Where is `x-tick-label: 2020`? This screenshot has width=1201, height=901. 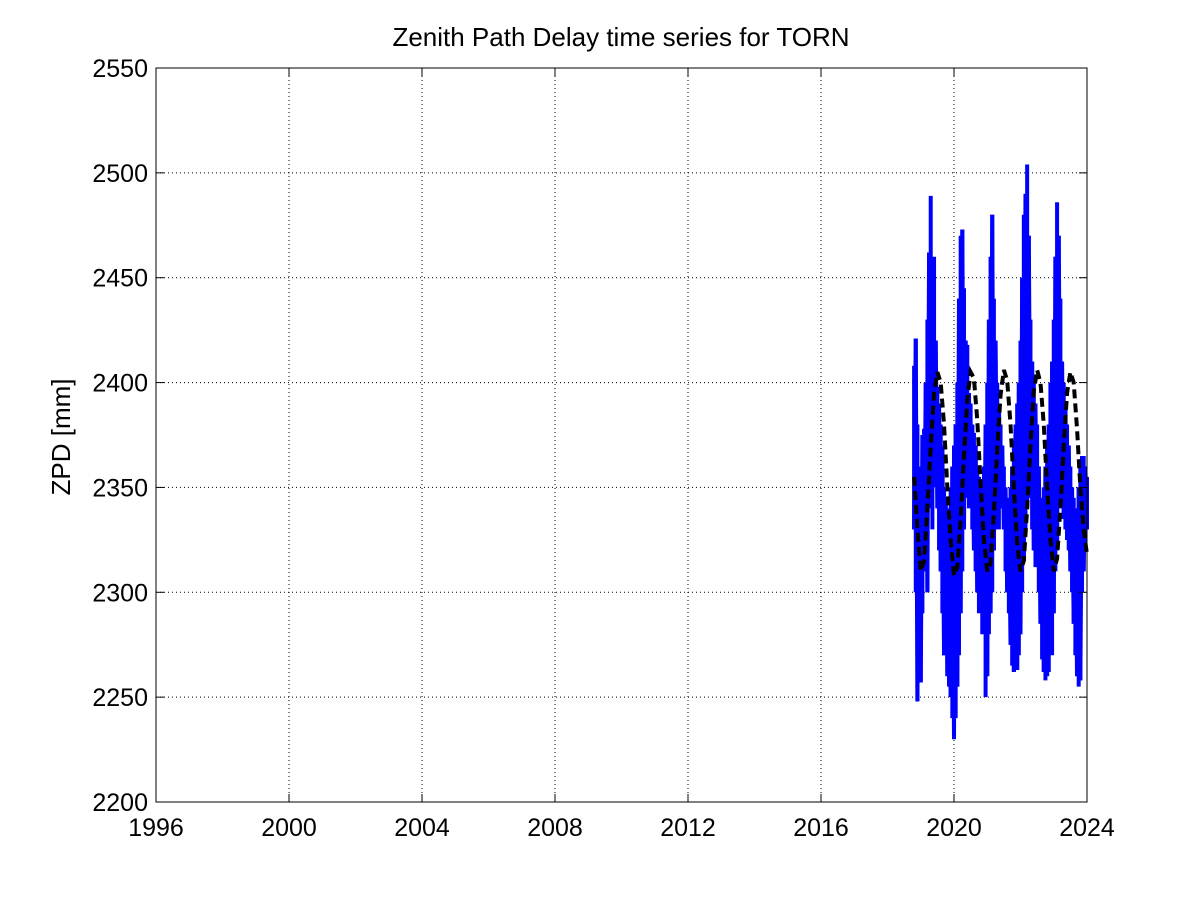 x-tick-label: 2020 is located at coordinates (954, 828).